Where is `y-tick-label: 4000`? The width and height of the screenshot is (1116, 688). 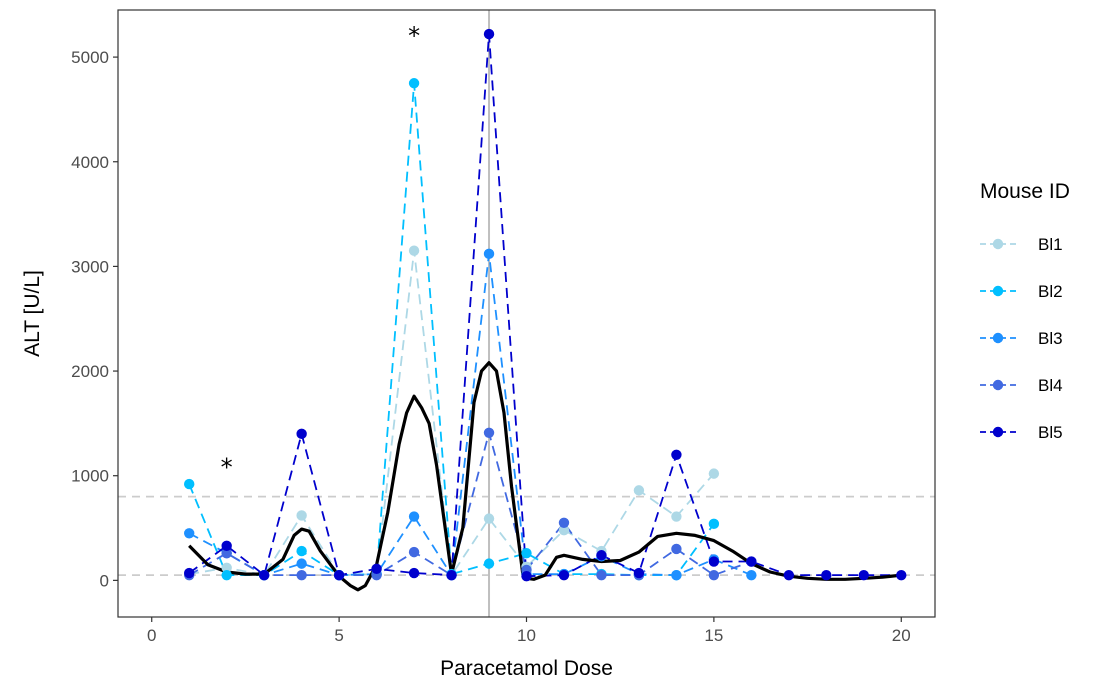 y-tick-label: 4000 is located at coordinates (90, 162).